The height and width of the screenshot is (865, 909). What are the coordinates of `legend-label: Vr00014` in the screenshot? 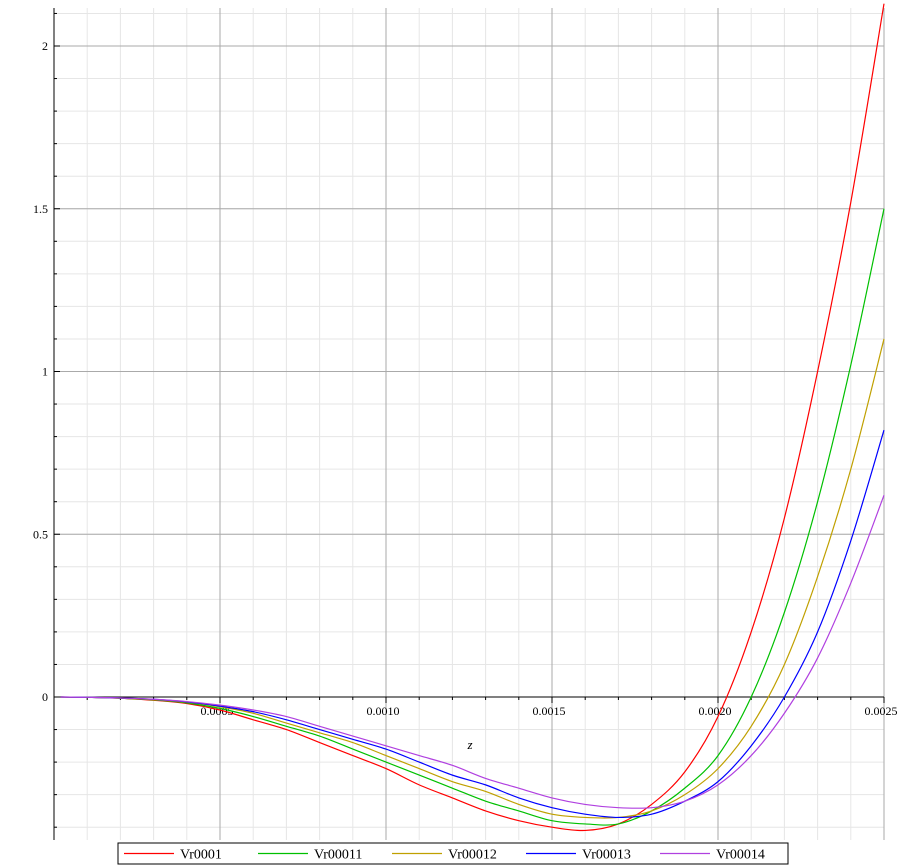 It's located at (740, 855).